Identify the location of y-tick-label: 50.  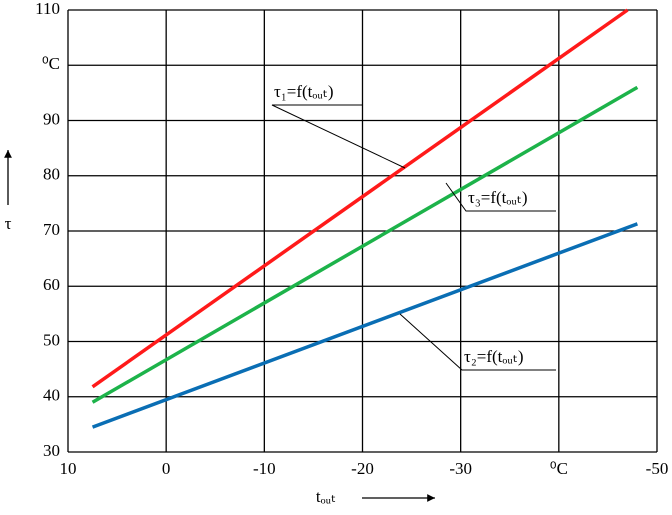
(51, 339).